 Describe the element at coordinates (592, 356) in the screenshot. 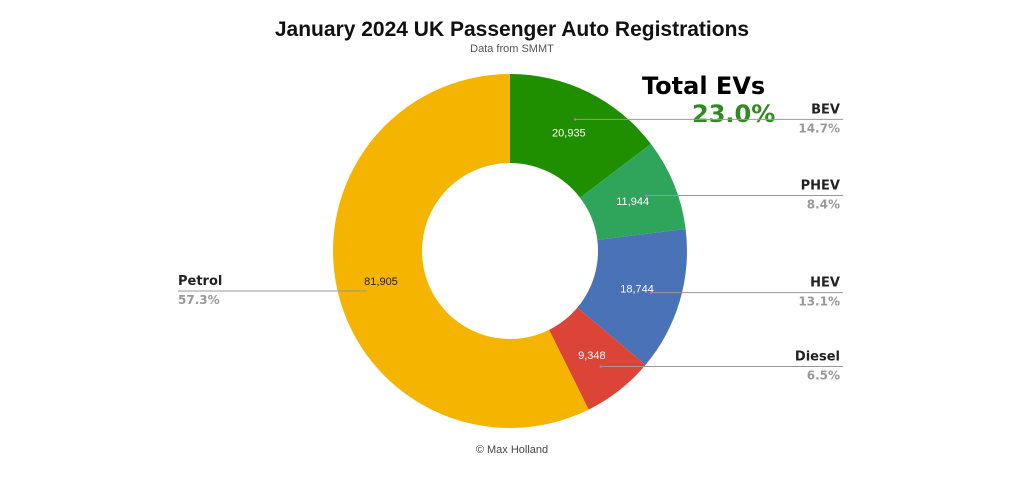

I see `value-label-diesel: 9,348` at that location.